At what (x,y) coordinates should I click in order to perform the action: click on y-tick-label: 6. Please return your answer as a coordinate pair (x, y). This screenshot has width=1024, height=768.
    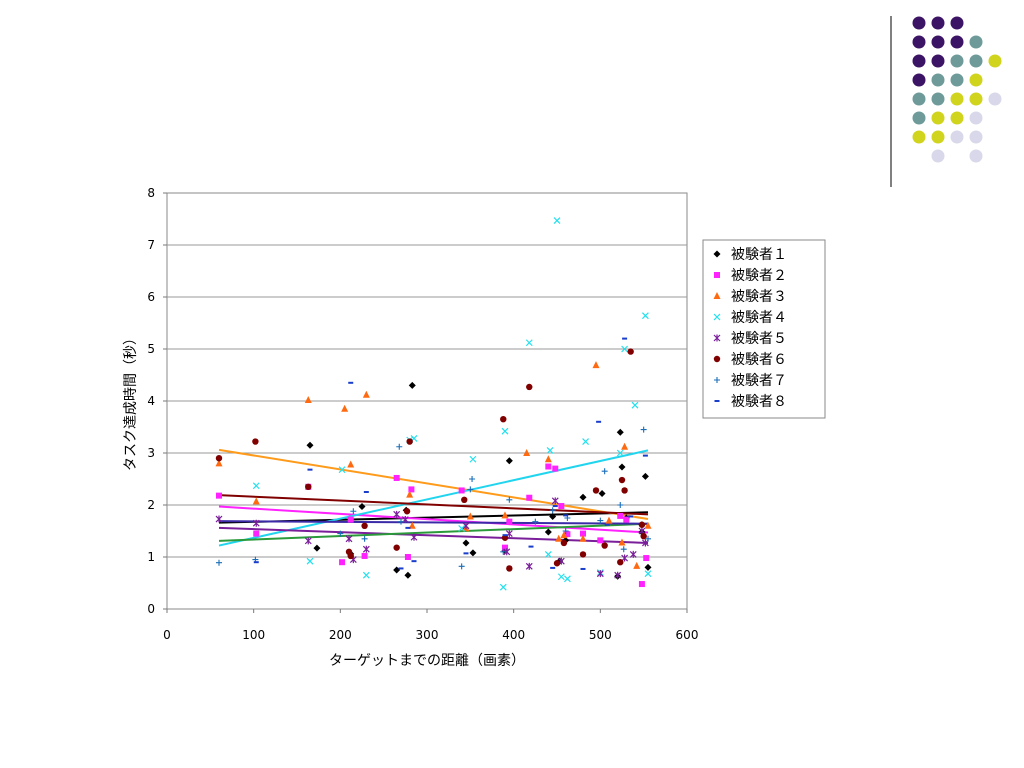
    Looking at the image, I should click on (151, 297).